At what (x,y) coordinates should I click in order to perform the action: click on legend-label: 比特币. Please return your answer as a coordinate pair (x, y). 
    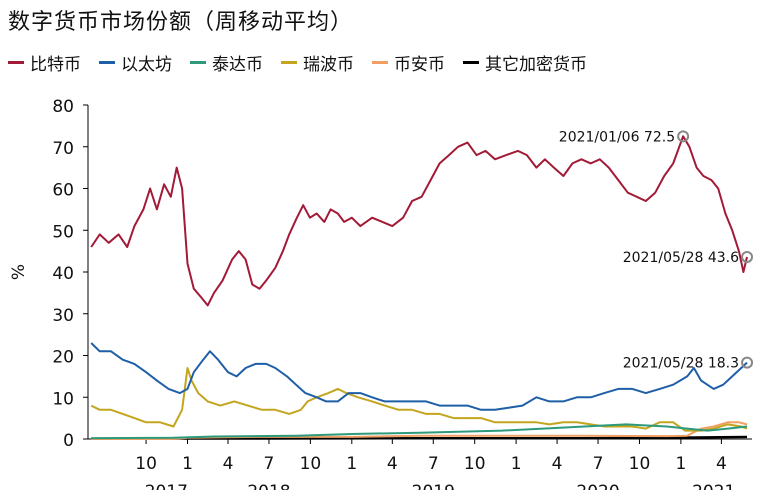
    Looking at the image, I should click on (55, 64).